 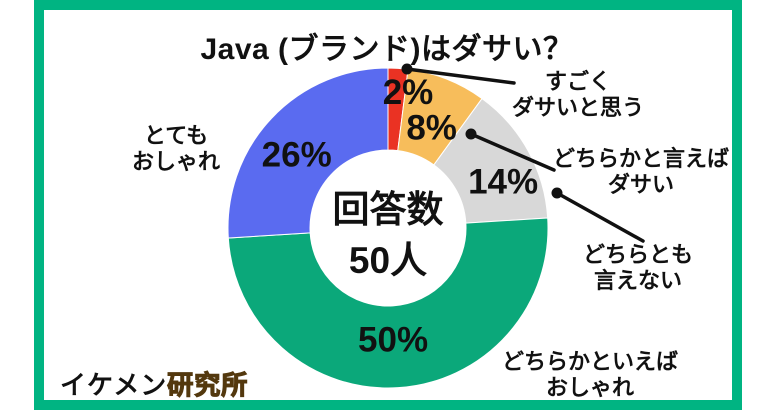 I want to click on callout-very-uncool: すごく ダサいと思う, so click(x=578, y=95).